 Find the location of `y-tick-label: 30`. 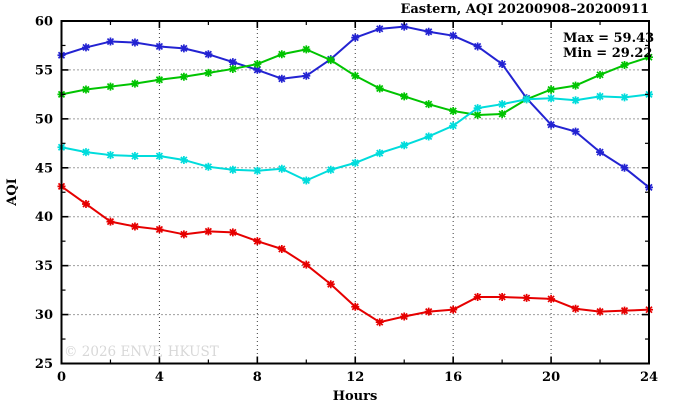

y-tick-label: 30 is located at coordinates (44, 315).